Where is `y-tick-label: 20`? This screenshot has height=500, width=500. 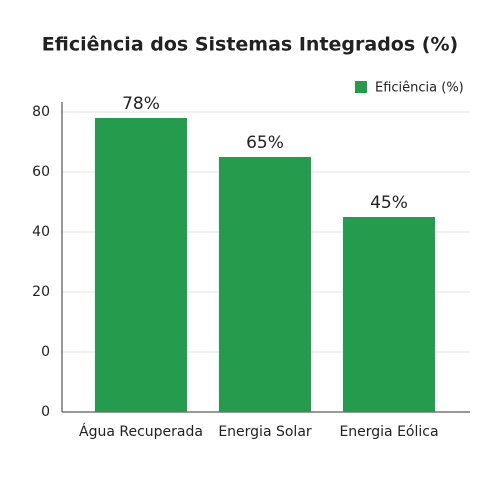 y-tick-label: 20 is located at coordinates (41, 292).